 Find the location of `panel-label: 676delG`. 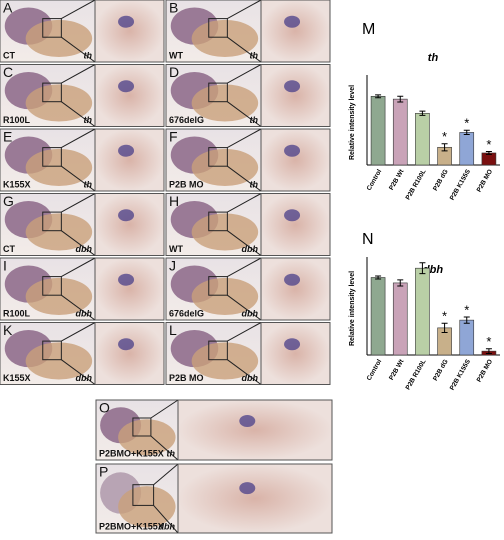

panel-label: 676delG is located at coordinates (186, 313).